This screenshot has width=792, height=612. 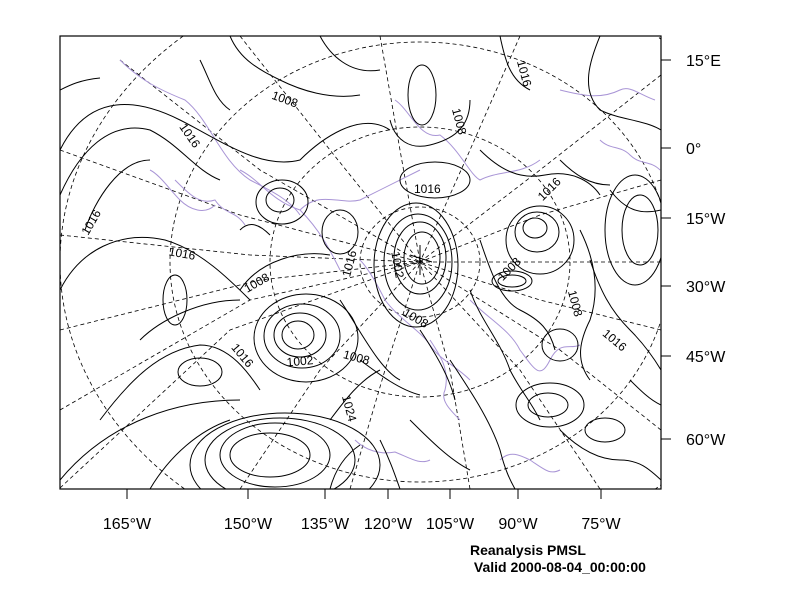 I want to click on tick-label-x: 165°W, so click(x=127, y=524).